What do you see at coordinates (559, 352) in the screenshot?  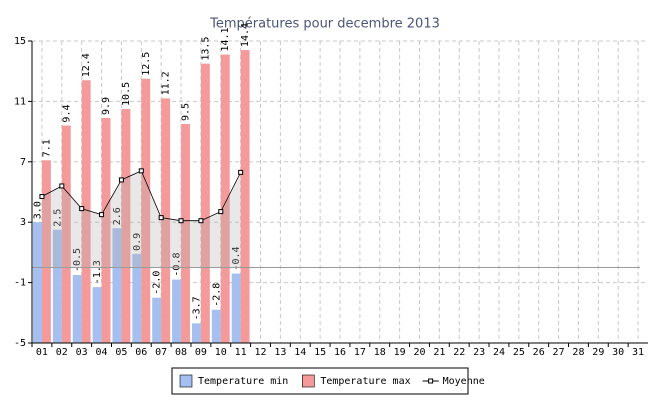 I see `x-tick-label: 27` at bounding box center [559, 352].